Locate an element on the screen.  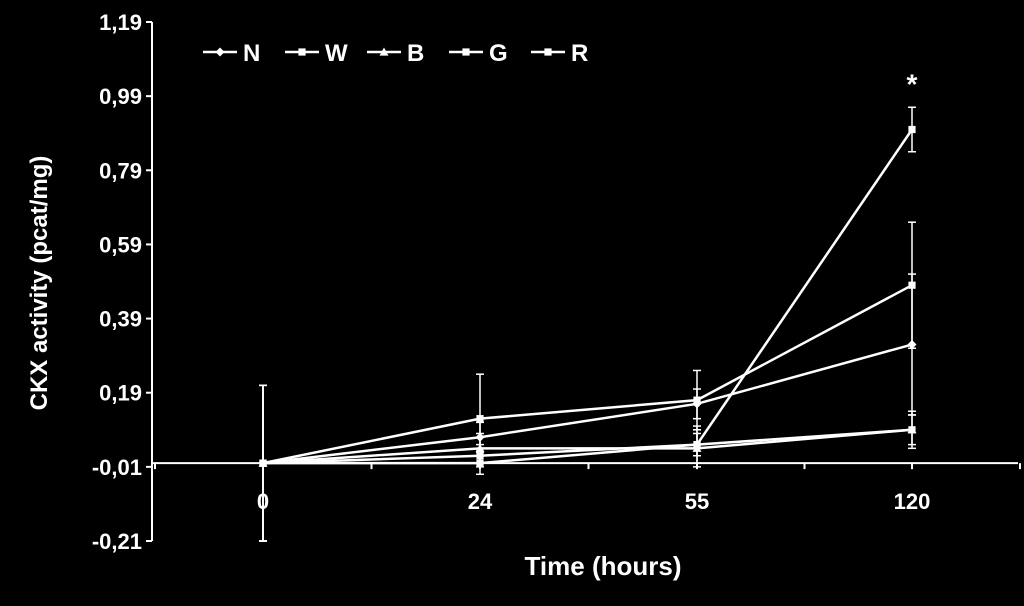
x-tick-label: 55 is located at coordinates (697, 501).